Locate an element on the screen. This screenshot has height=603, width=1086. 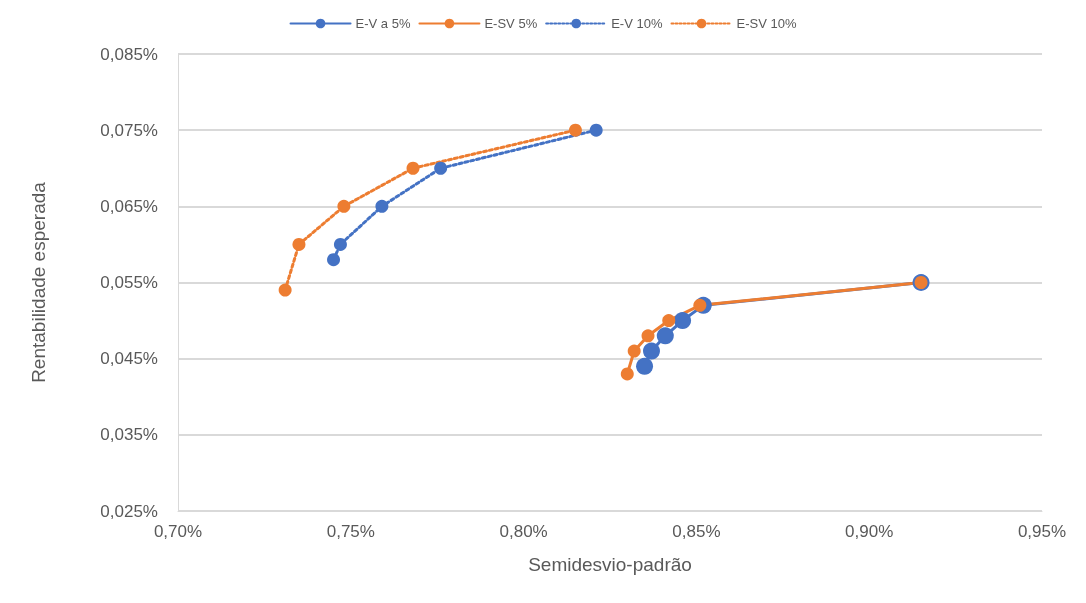
x-tick-label: 0,85% is located at coordinates (696, 531).